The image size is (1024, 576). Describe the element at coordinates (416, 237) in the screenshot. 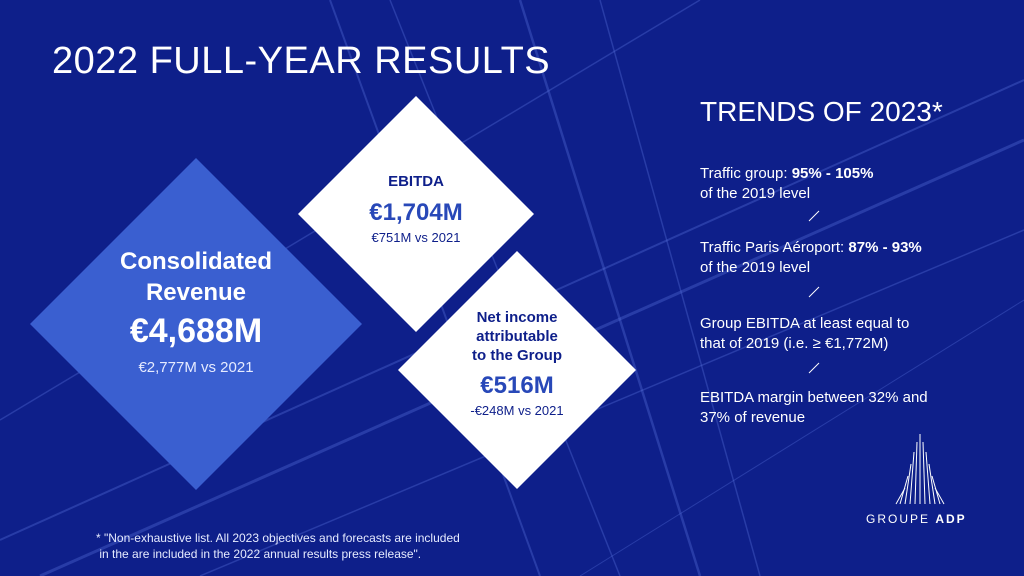

I see `ebitda-comparison: €751M vs 2021` at that location.